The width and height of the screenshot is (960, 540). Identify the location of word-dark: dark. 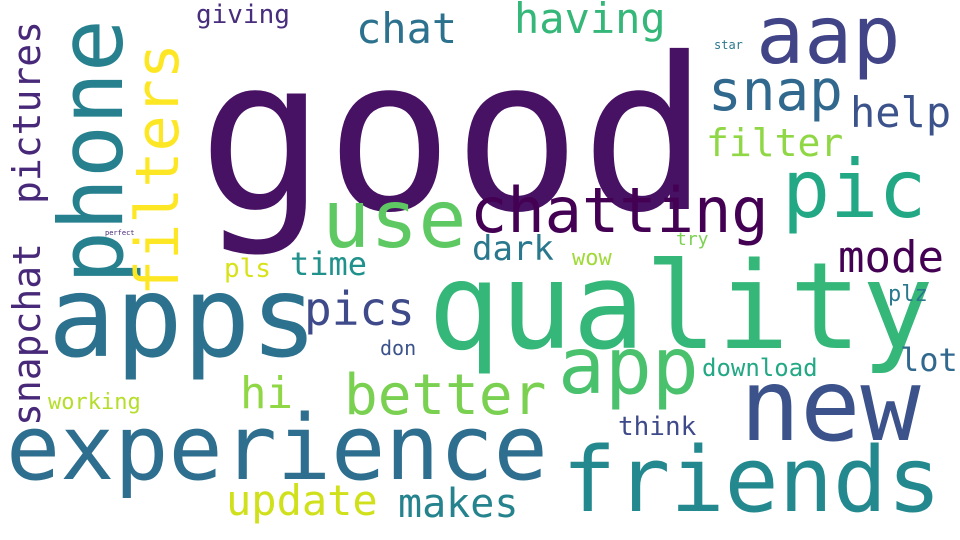
(513, 249).